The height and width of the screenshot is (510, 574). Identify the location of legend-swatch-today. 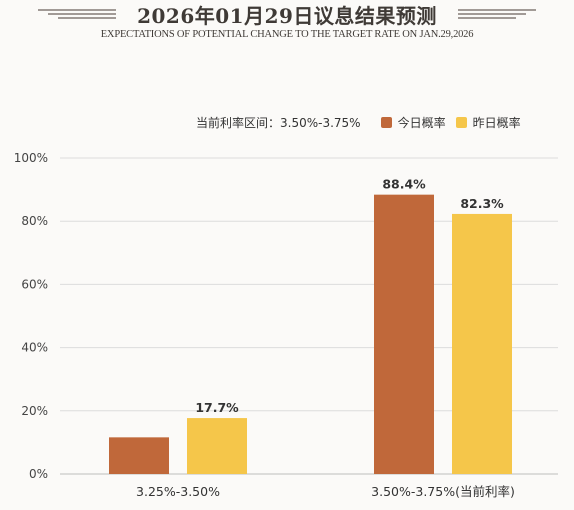
(386, 122).